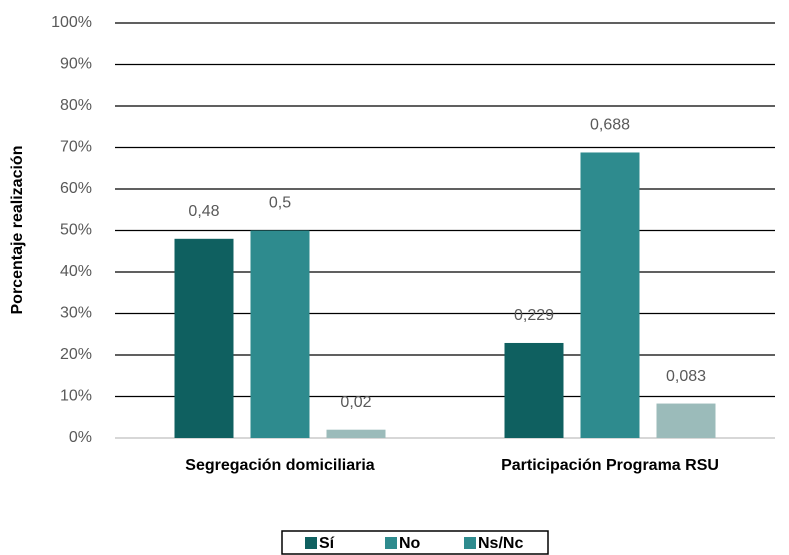 The height and width of the screenshot is (555, 789). Describe the element at coordinates (71, 22) in the screenshot. I see `y-tick-label: 100%` at that location.